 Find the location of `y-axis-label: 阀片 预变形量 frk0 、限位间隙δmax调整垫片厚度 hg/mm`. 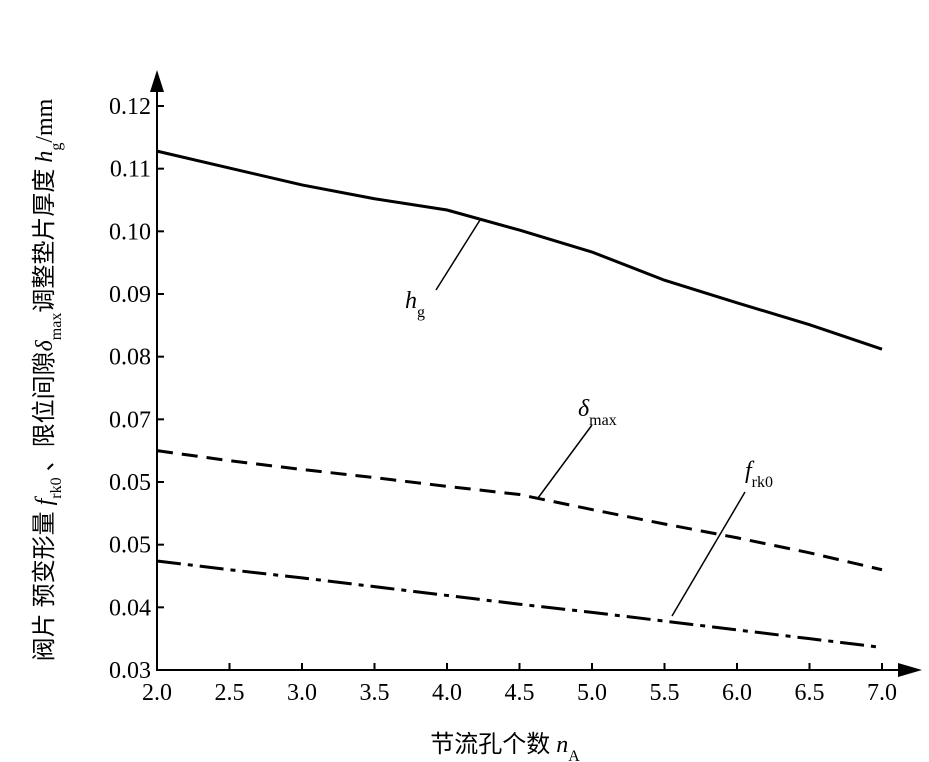

y-axis-label: 阀片 预变形量 frk0 、限位间隙δmax调整垫片厚度 hg/mm is located at coordinates (48, 379).